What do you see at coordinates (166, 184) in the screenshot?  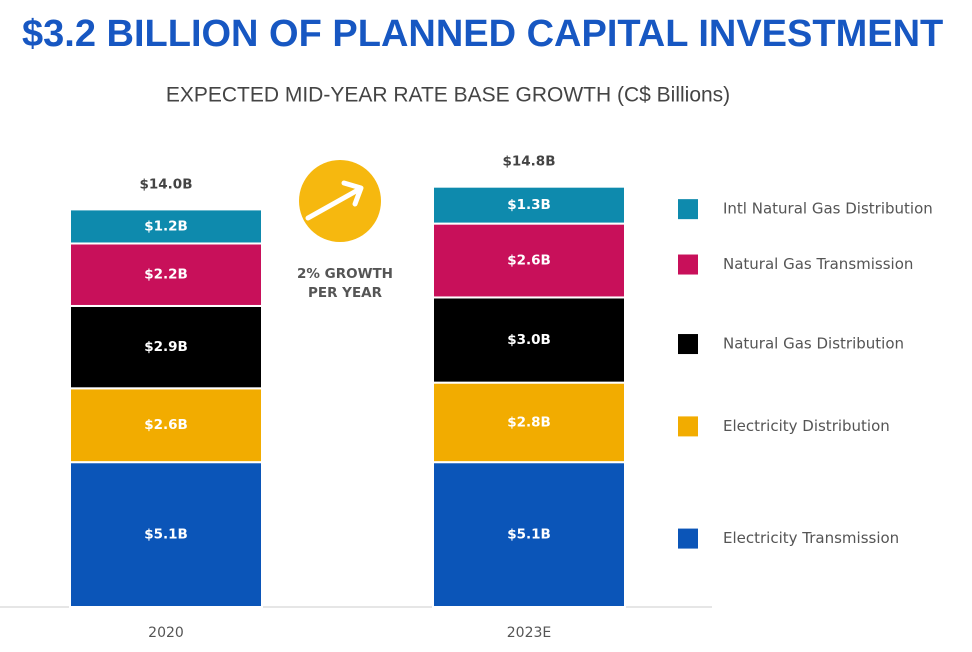 I see `total-label: $14.0B` at bounding box center [166, 184].